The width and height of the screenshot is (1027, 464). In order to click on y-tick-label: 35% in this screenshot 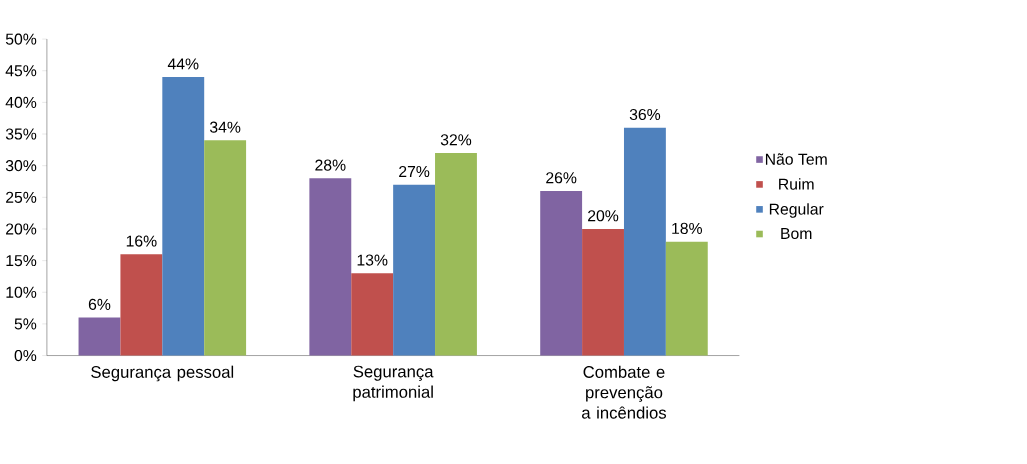, I will do `click(21, 134)`.